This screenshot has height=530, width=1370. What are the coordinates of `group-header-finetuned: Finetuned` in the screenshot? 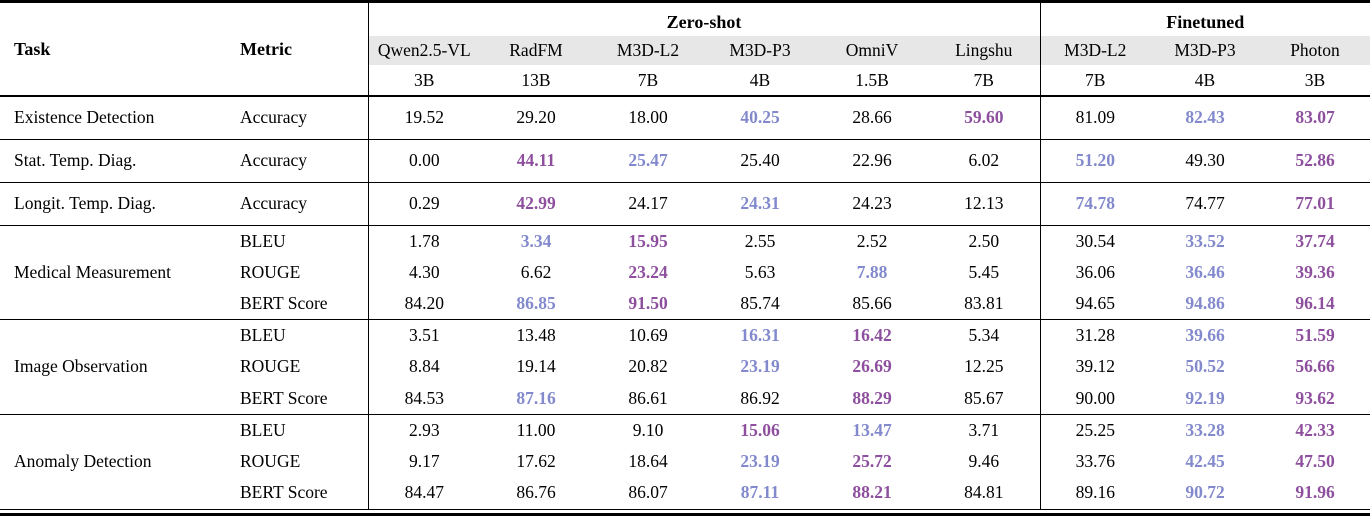 It's located at (1205, 21).